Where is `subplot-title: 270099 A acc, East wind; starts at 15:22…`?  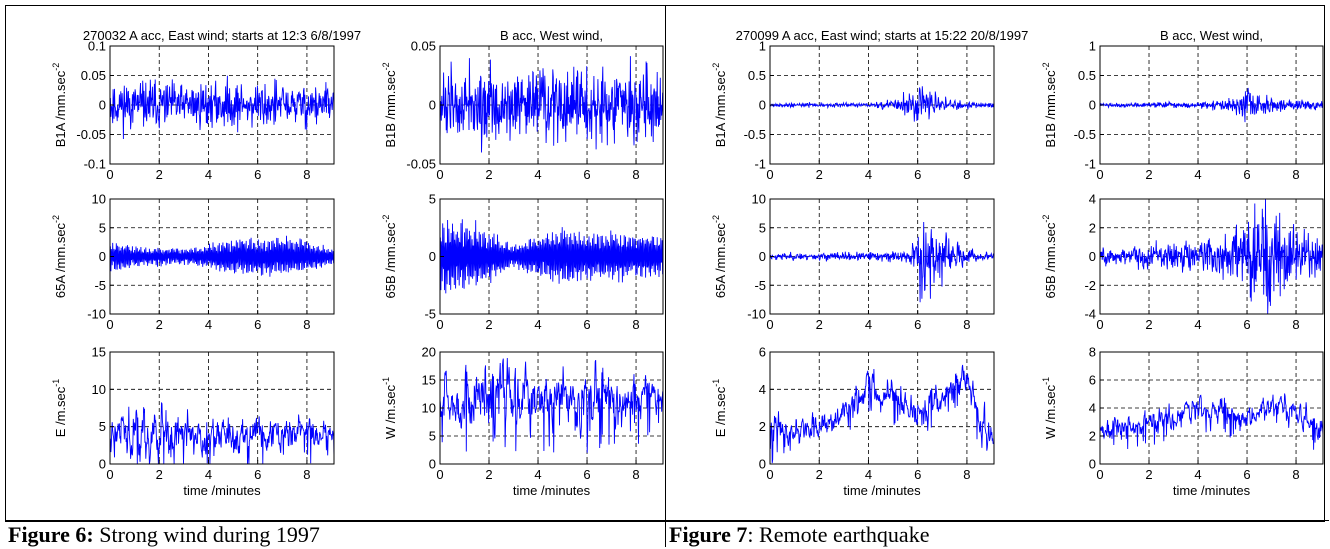
subplot-title: 270099 A acc, East wind; starts at 15:22… is located at coordinates (882, 35).